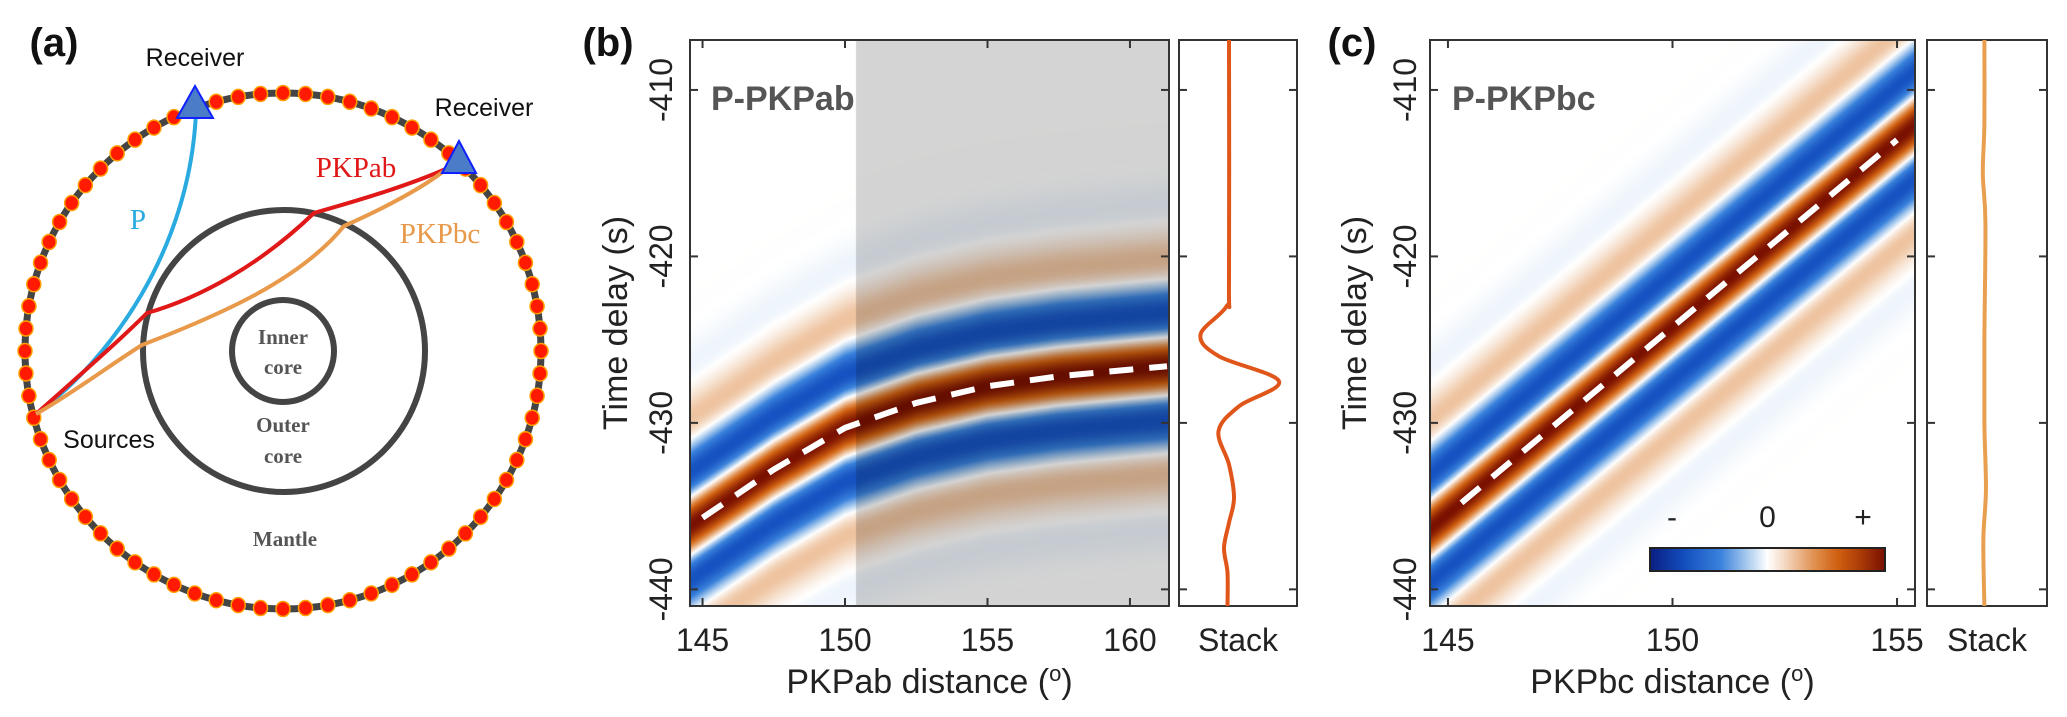 The image size is (2067, 717). I want to click on outer-core-boundary, so click(284, 351).